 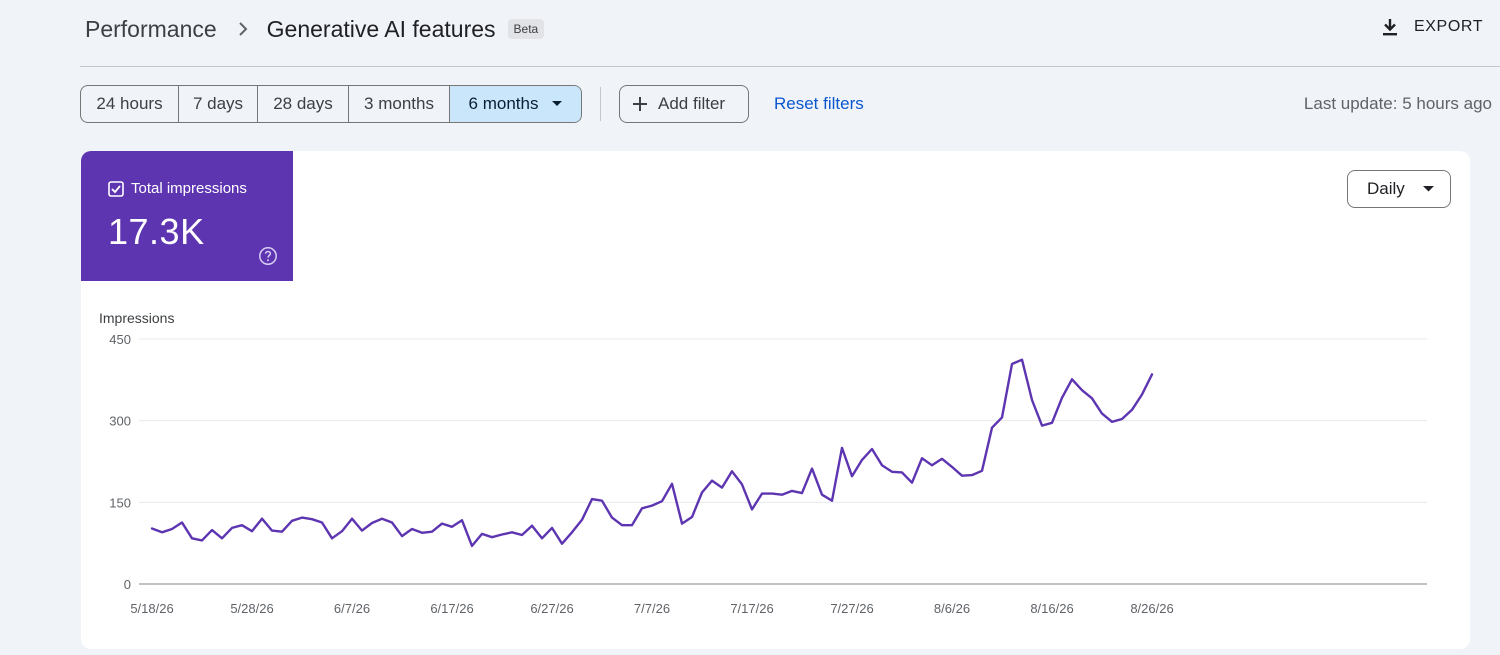 I want to click on range-label: 6 months, so click(x=503, y=103).